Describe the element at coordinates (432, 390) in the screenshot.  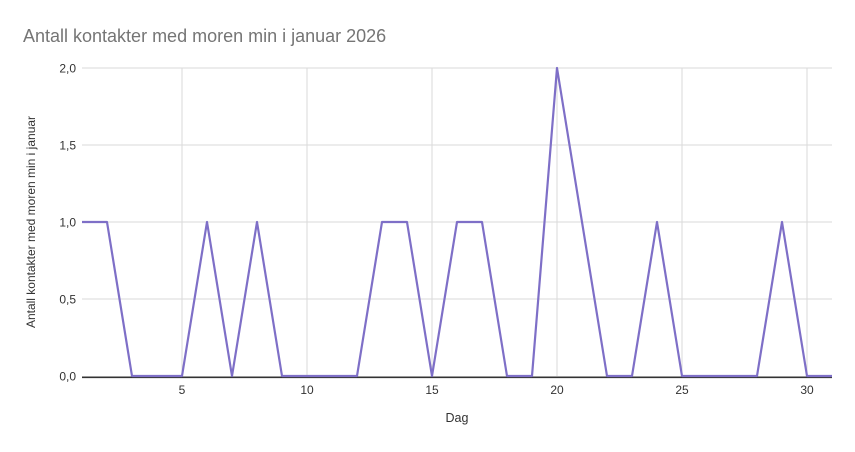
I see `x-tick-label: 15` at that location.